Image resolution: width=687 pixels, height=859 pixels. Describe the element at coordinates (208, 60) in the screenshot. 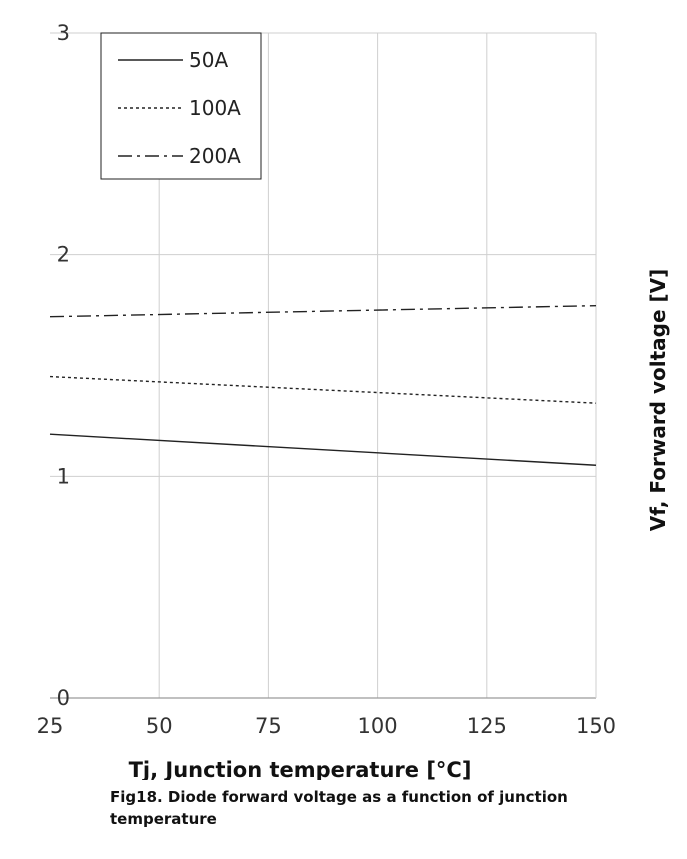

I see `legend-label-50a: 50A` at that location.